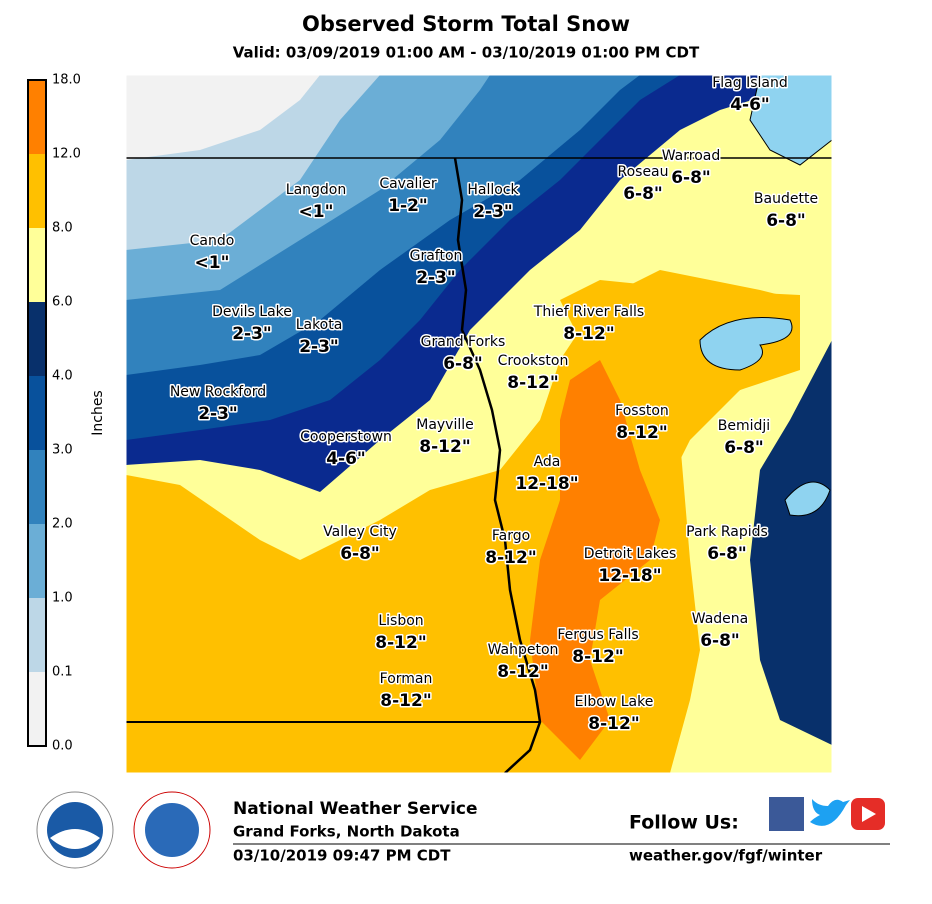  I want to click on twitter-icon, so click(830, 812).